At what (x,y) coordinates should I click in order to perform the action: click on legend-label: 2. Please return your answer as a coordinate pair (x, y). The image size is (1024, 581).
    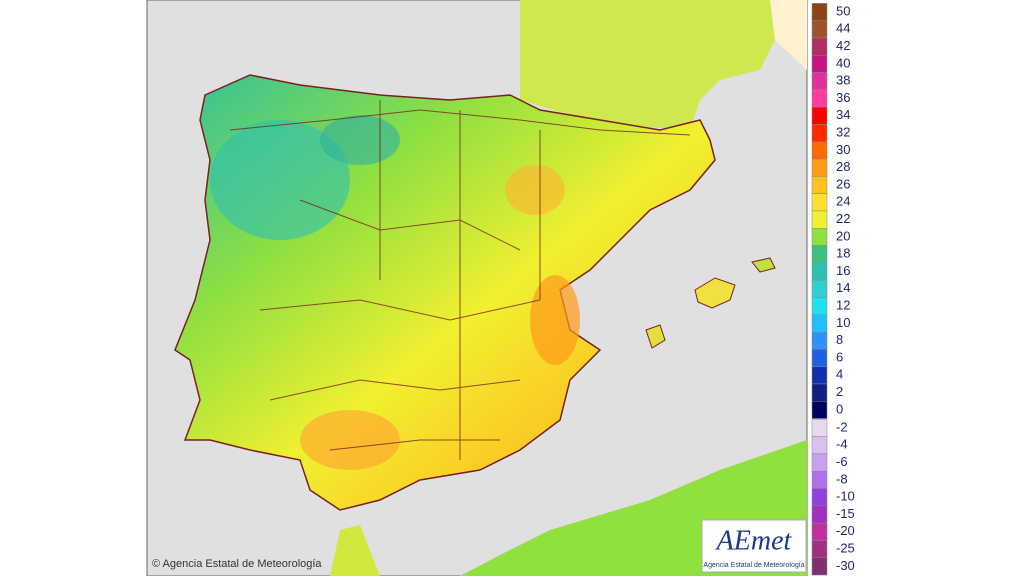
    Looking at the image, I should click on (839, 391).